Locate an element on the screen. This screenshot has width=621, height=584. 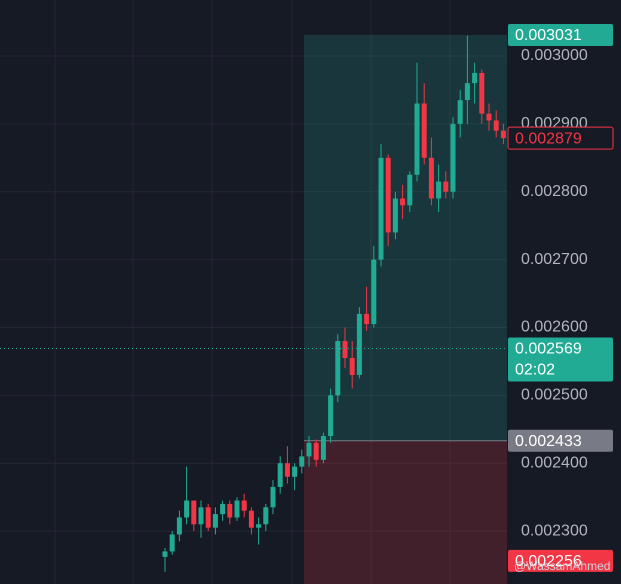
loss-zone is located at coordinates (405, 512).